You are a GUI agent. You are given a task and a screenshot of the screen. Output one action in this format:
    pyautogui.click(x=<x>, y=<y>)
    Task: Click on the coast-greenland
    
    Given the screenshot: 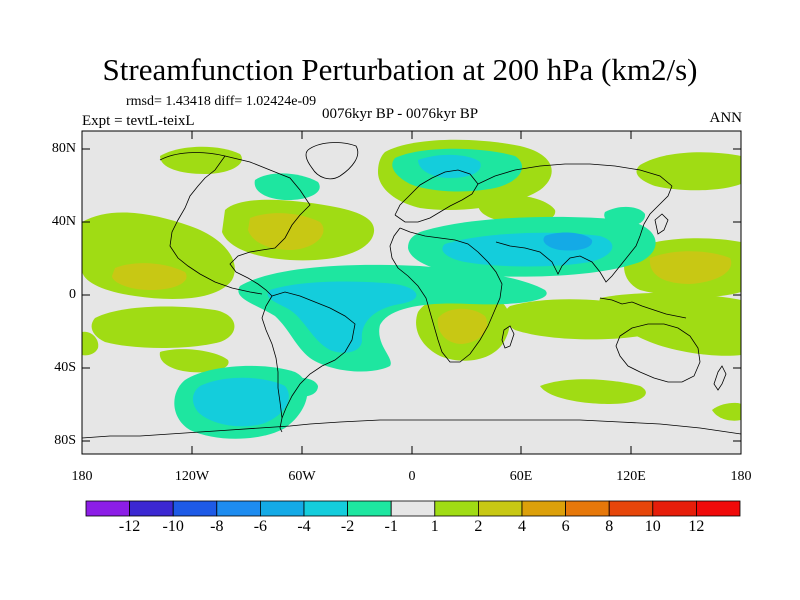 What is the action you would take?
    pyautogui.click(x=332, y=161)
    